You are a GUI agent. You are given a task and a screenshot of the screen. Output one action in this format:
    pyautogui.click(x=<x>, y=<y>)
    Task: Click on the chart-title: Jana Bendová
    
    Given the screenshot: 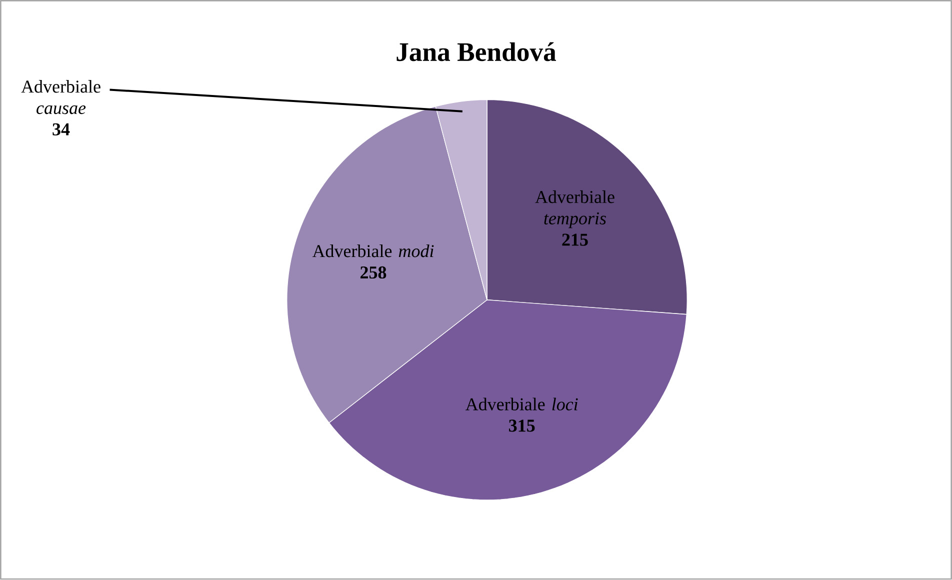 What is the action you would take?
    pyautogui.click(x=476, y=52)
    